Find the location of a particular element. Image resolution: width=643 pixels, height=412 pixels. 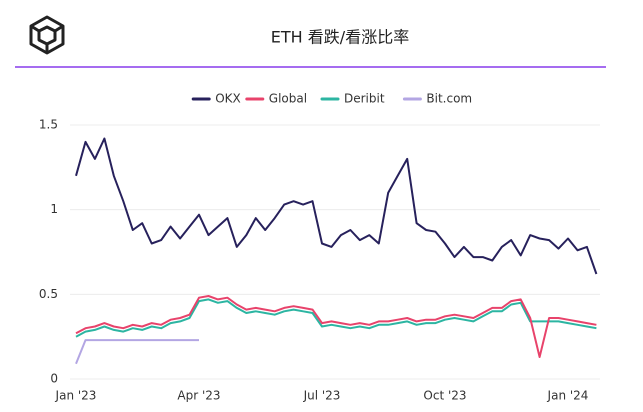

y-tick-label: 0.5 is located at coordinates (48, 294).